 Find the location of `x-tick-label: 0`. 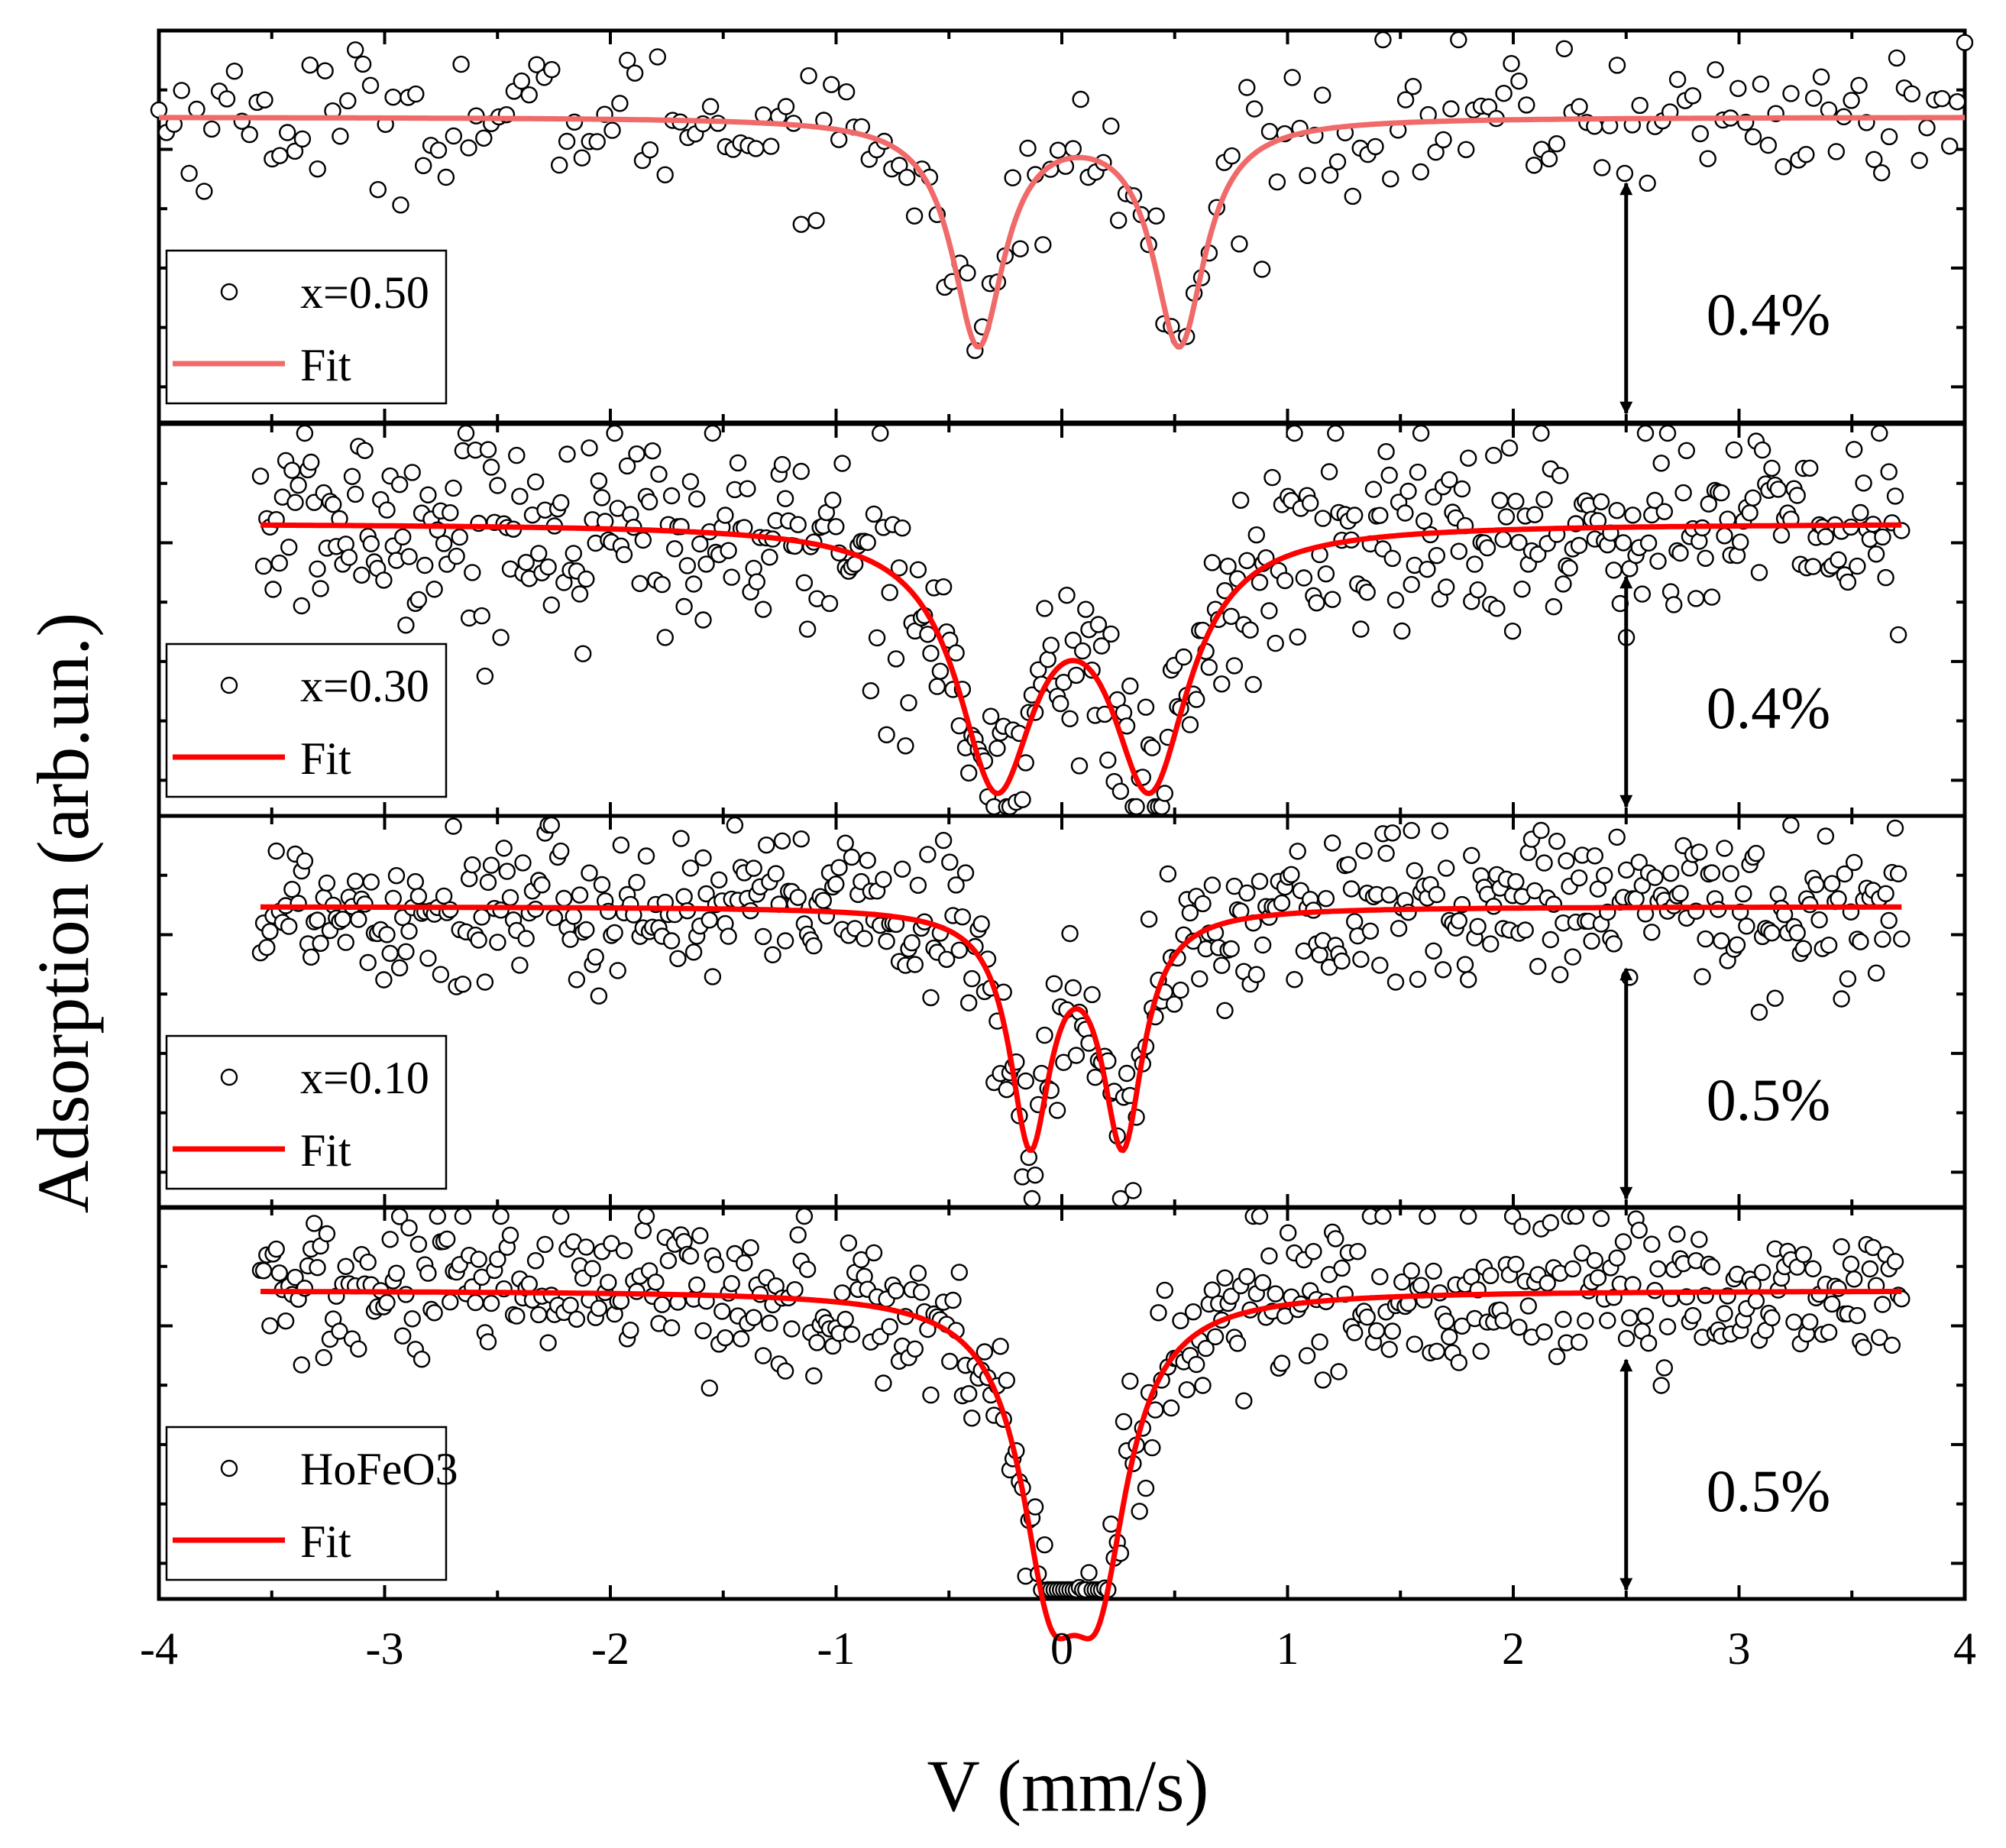

x-tick-label: 0 is located at coordinates (1062, 1648).